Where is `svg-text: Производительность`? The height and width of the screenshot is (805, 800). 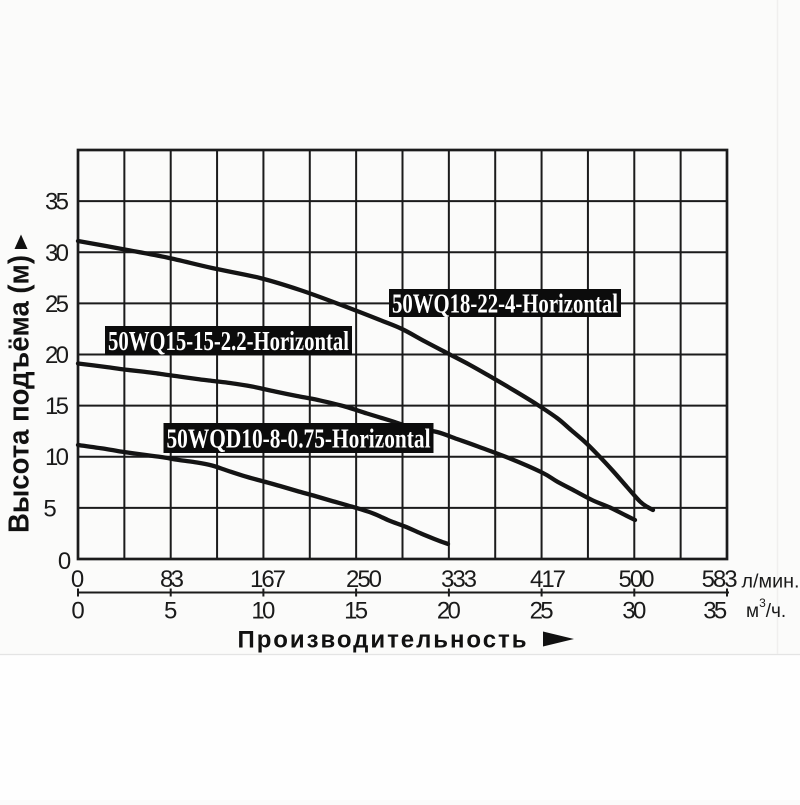 svg-text: Производительность is located at coordinates (382, 639).